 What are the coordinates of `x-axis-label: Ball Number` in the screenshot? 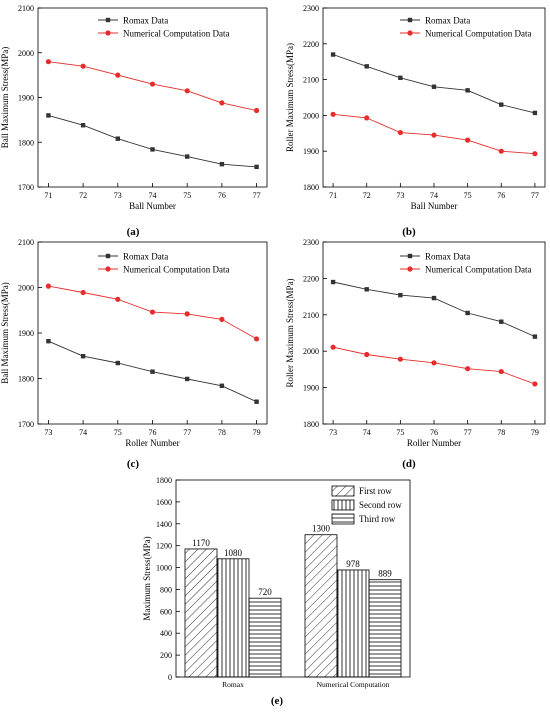 It's located at (152, 206).